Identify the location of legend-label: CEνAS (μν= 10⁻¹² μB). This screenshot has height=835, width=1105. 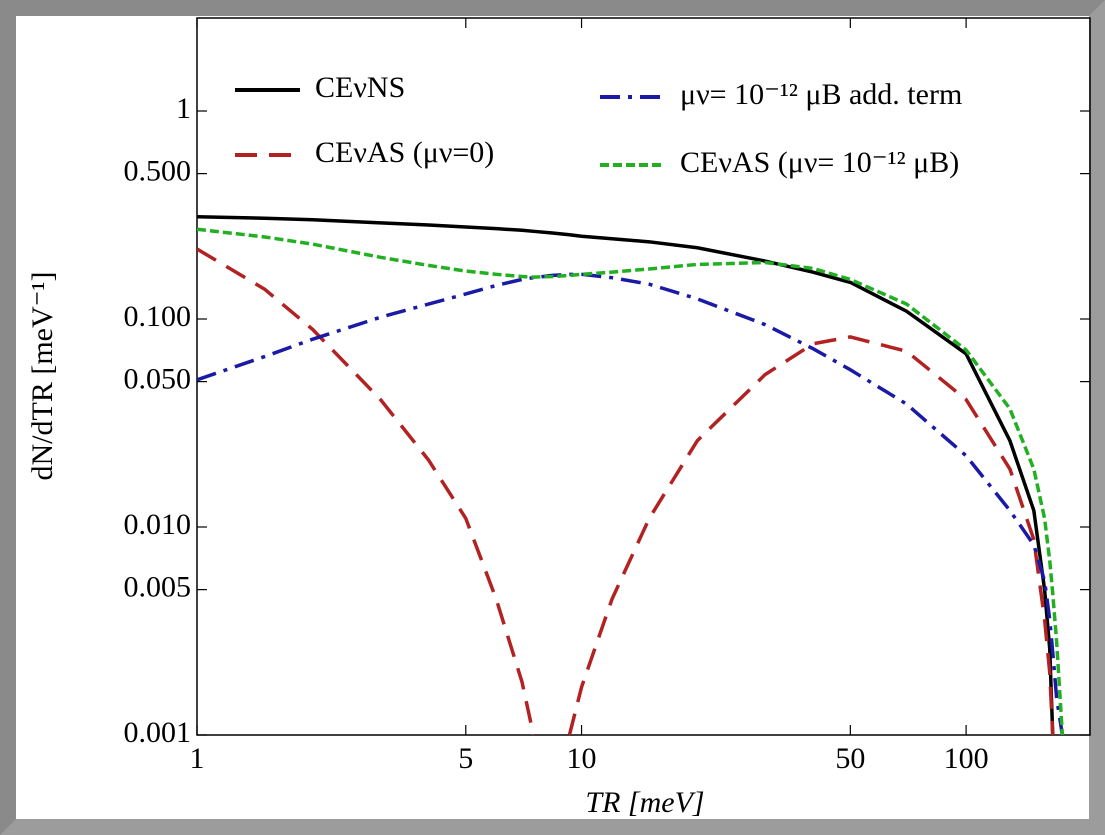
(819, 162).